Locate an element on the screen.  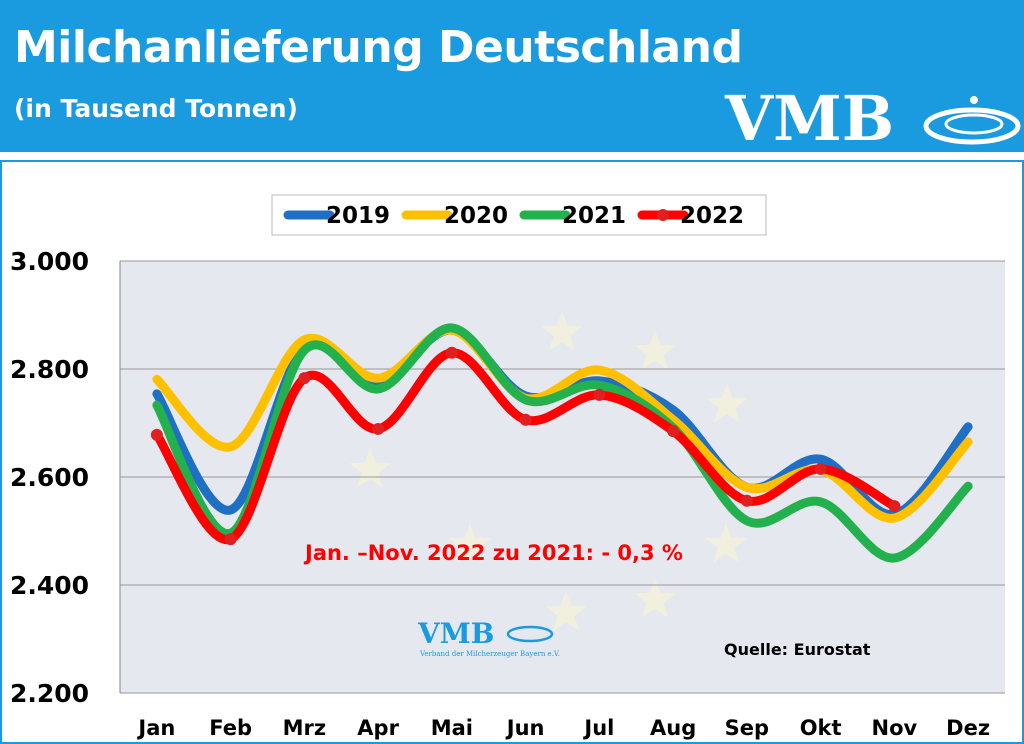
annotation: Jan. –Nov. 2022 zu 2021: - 0,3 % is located at coordinates (493, 553).